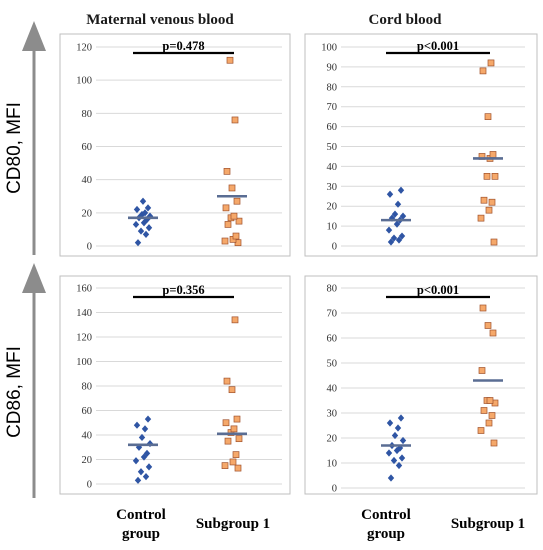  Describe the element at coordinates (141, 534) in the screenshot. I see `xlabel-left-control-line2: group` at that location.